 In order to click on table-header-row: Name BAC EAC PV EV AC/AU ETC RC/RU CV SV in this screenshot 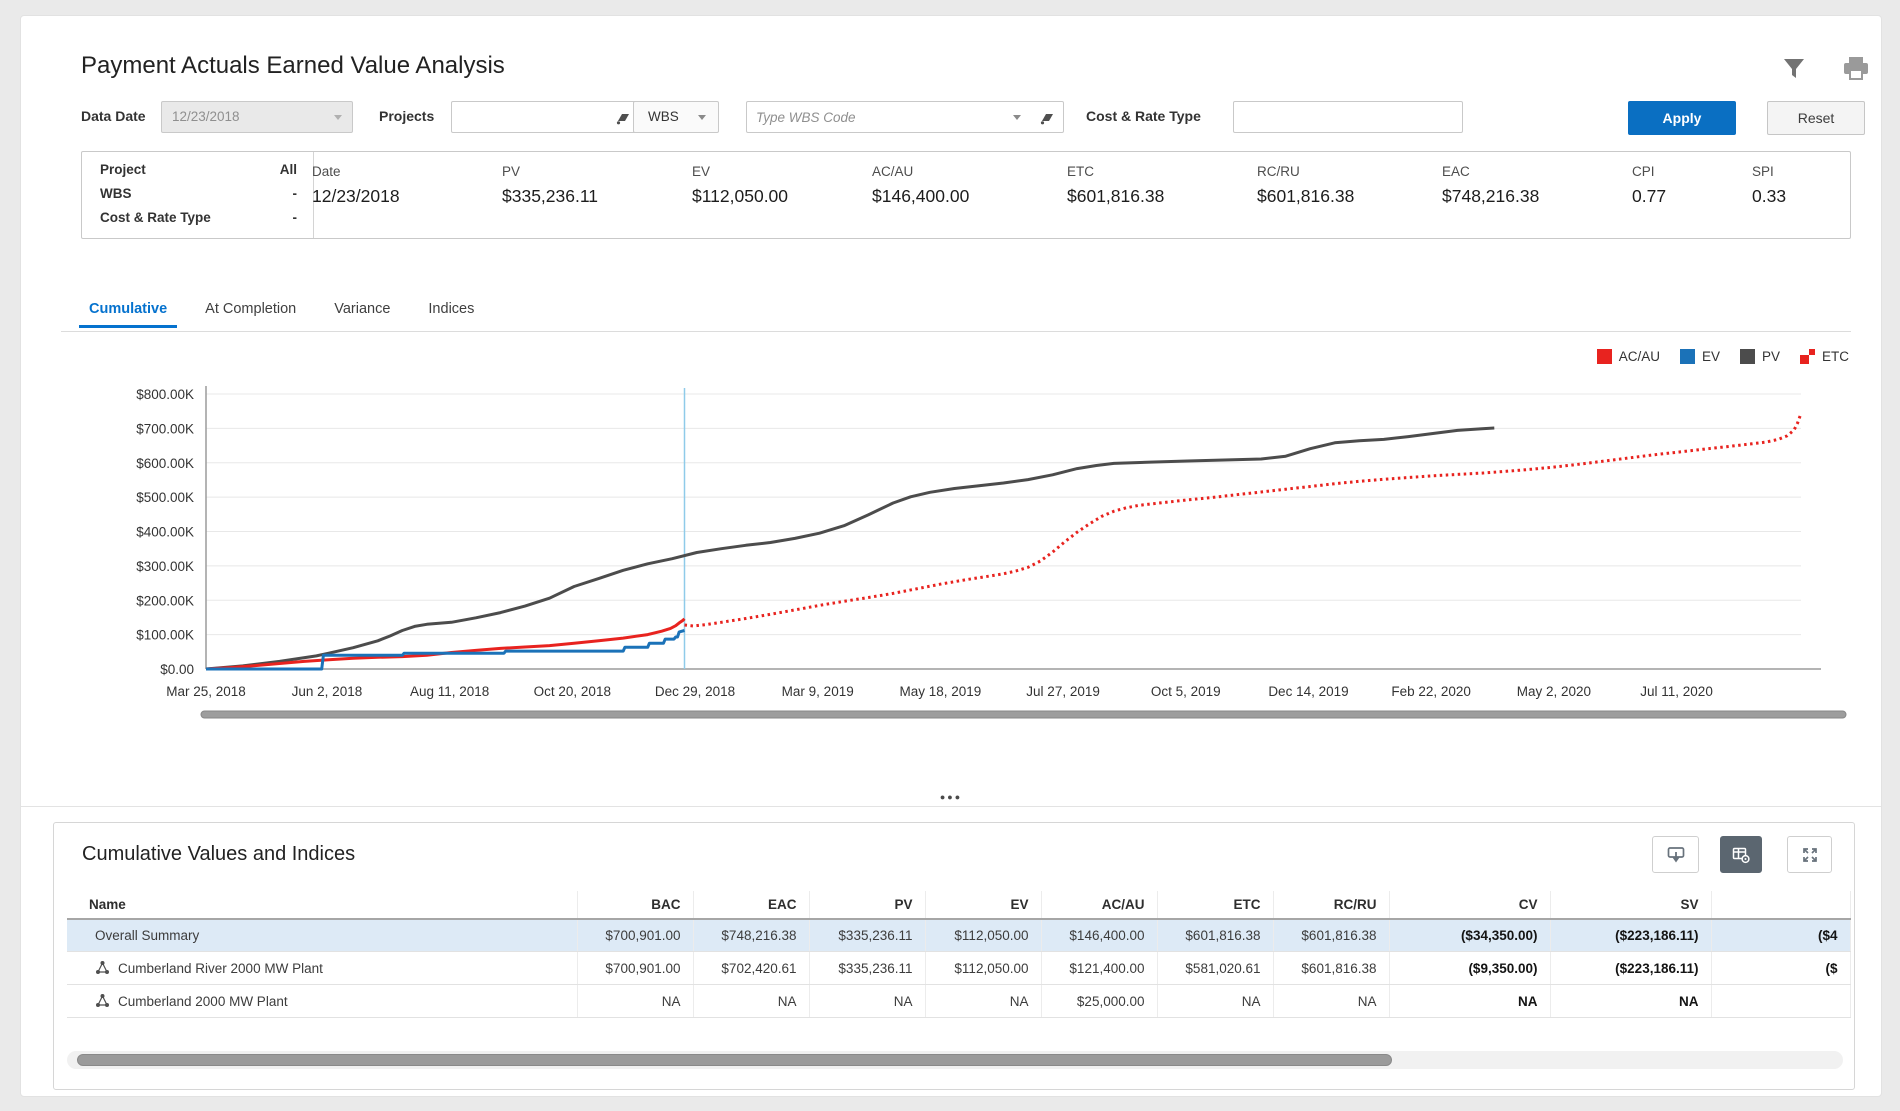, I will do `click(959, 905)`.